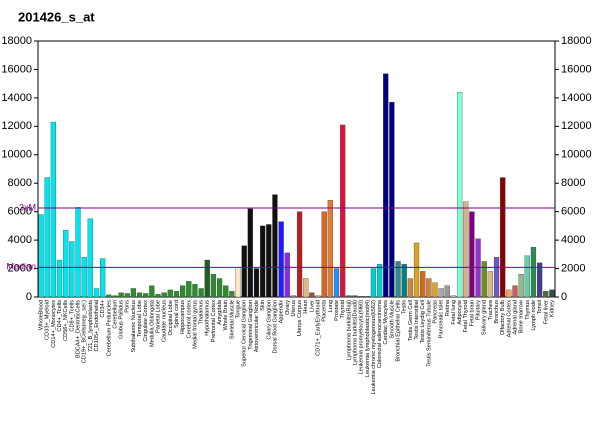  I want to click on x-tick-label: Leukemia chronic myelogenous(k562), so click(374, 347).